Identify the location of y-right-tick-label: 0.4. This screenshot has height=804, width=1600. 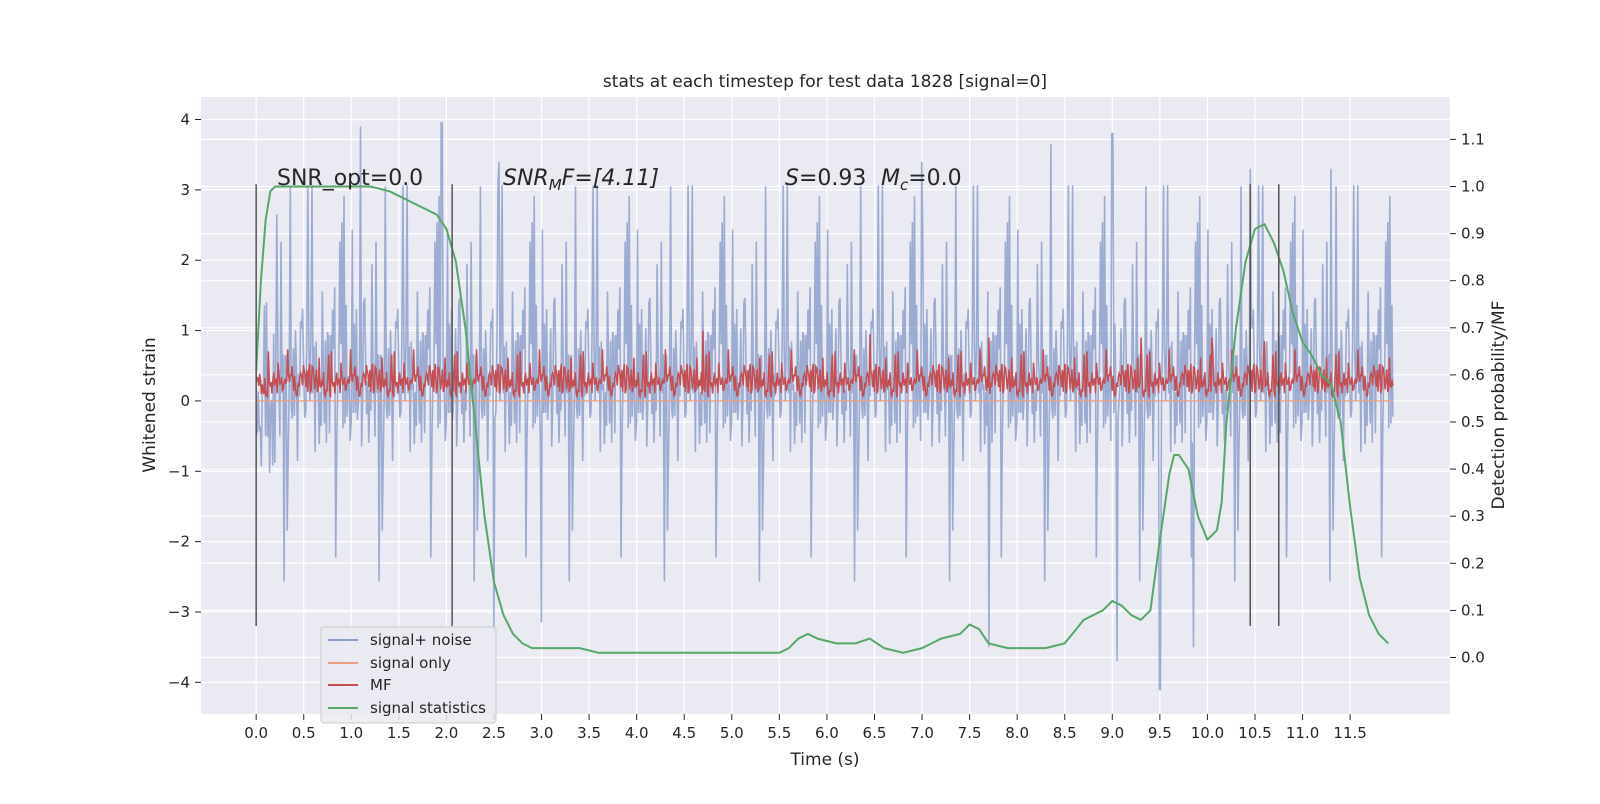
(1473, 469).